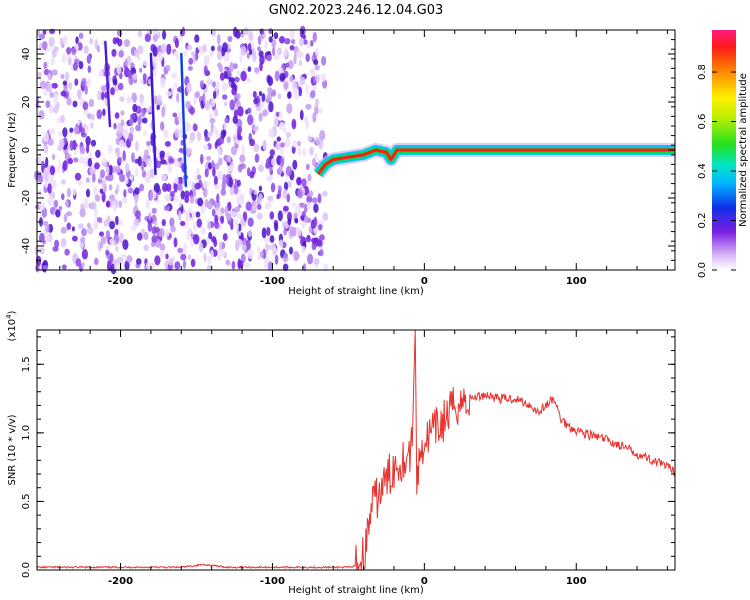  What do you see at coordinates (120, 281) in the screenshot?
I see `x-tick-label: -200` at bounding box center [120, 281].